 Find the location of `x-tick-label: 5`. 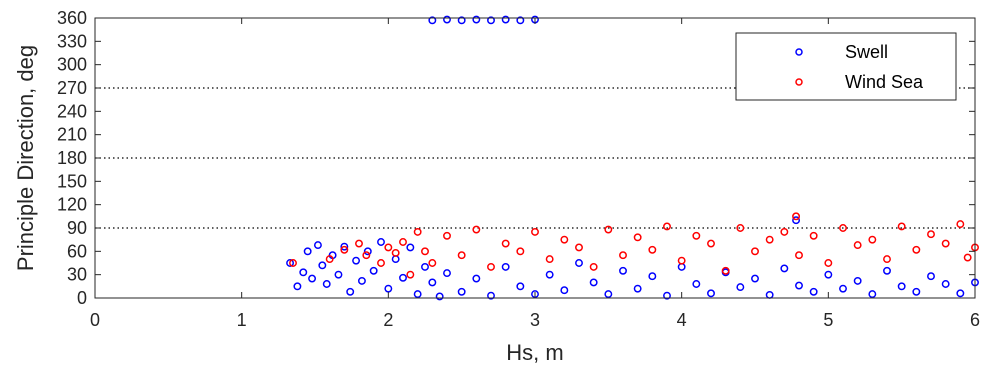

x-tick-label: 5 is located at coordinates (828, 320).